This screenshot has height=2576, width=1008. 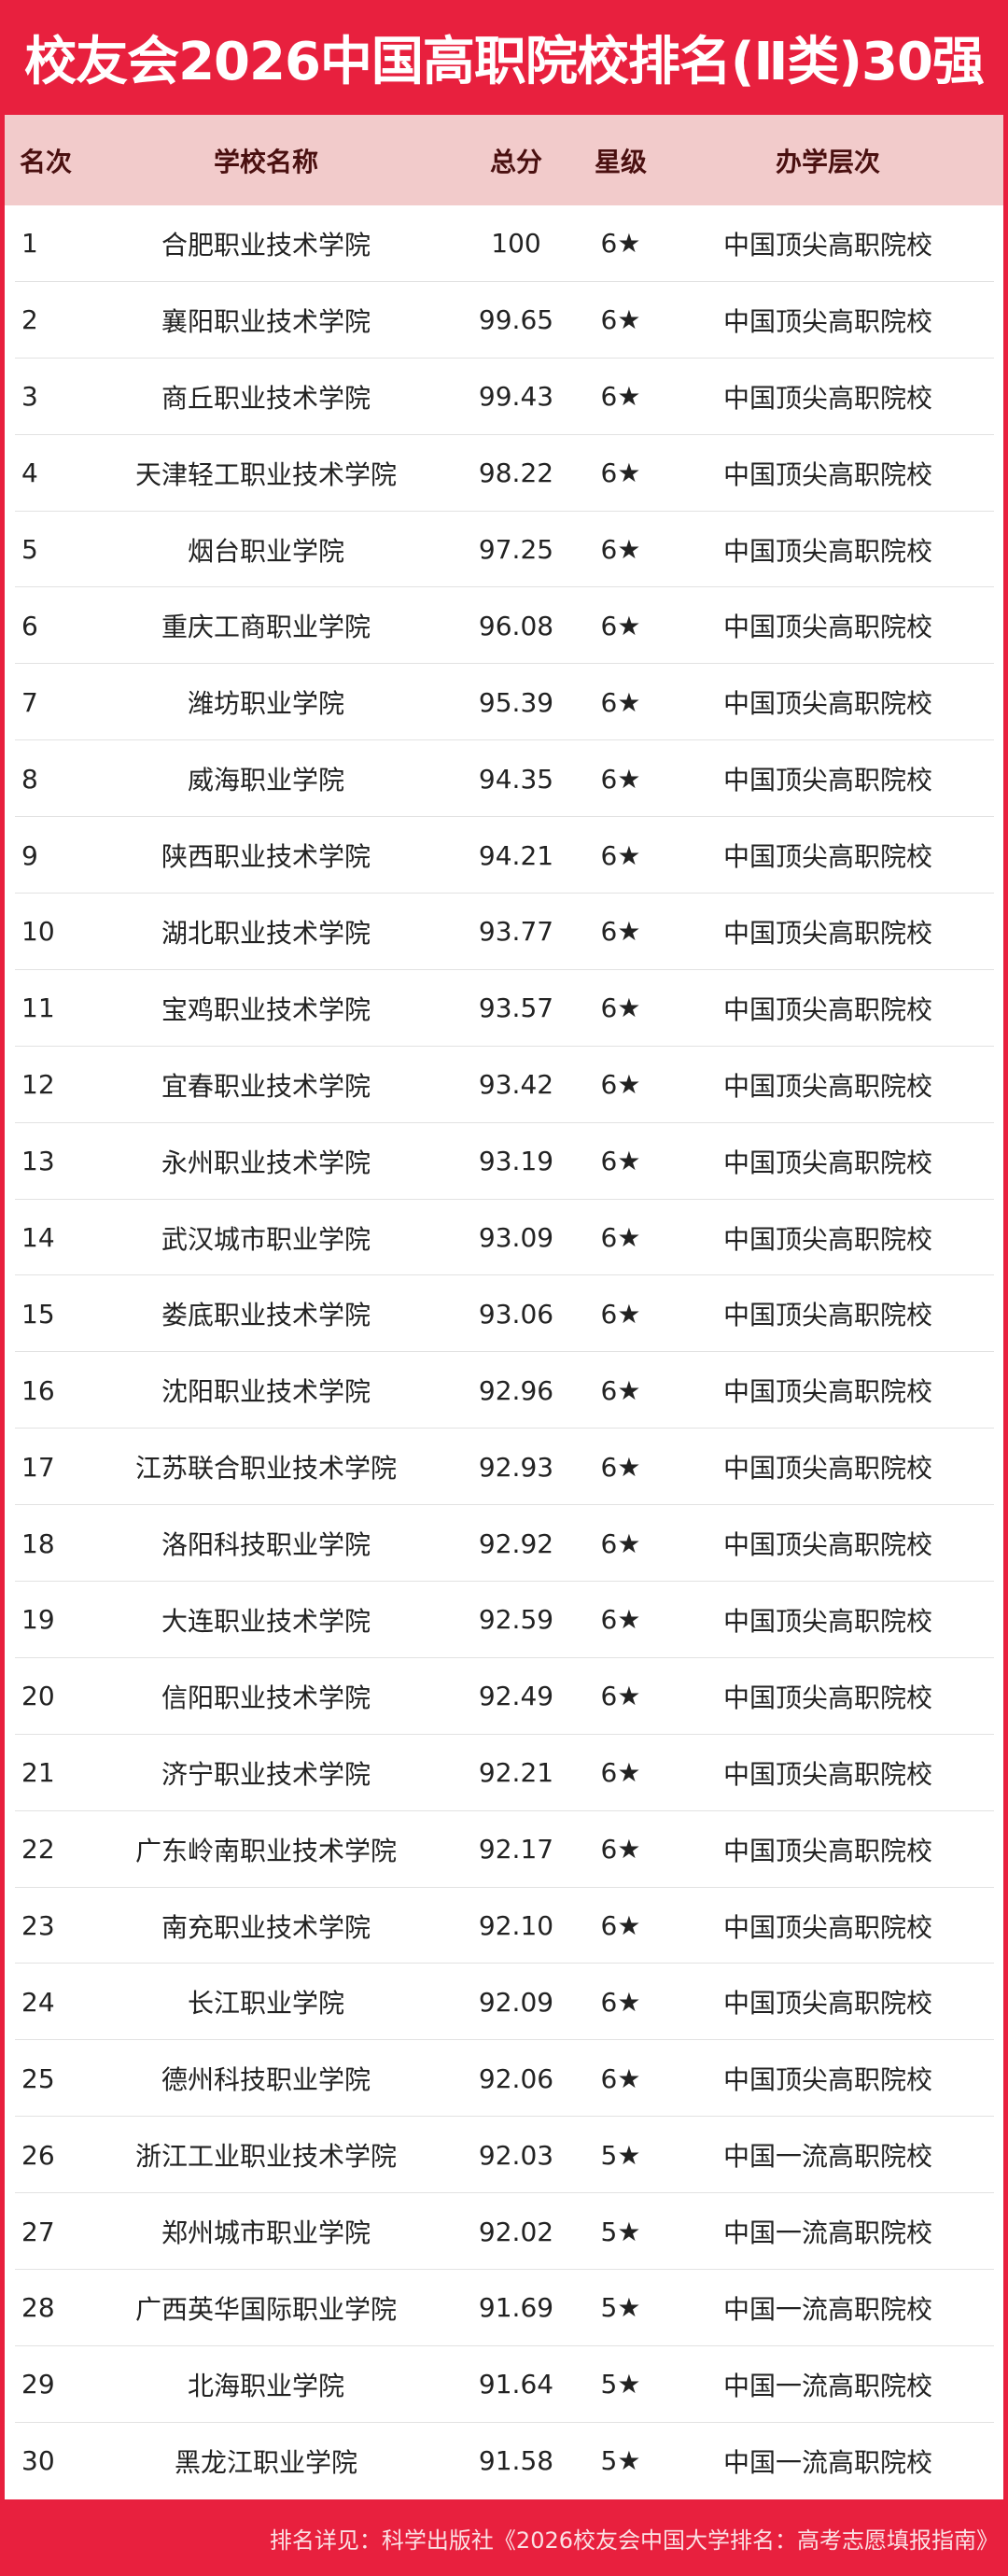 I want to click on cell-school-name: 宜春职业技术学院, so click(x=266, y=1086).